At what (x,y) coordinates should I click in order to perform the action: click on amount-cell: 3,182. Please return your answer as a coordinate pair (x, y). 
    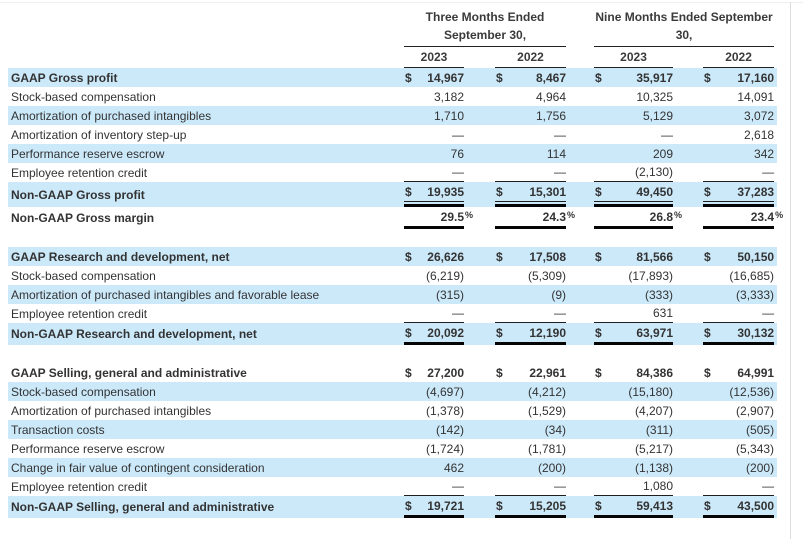
    Looking at the image, I should click on (434, 96).